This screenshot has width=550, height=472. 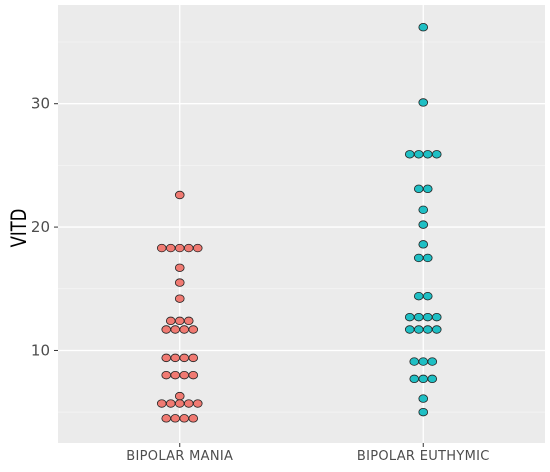 I want to click on y-tick-label-30: 30, so click(x=40, y=104).